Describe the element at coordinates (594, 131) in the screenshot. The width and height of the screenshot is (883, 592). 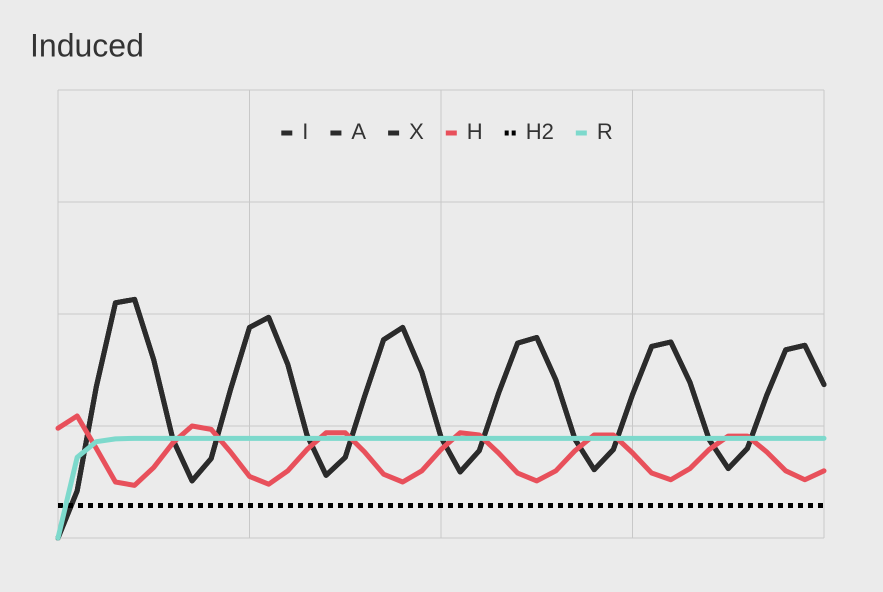
I see `legend-item: R` at that location.